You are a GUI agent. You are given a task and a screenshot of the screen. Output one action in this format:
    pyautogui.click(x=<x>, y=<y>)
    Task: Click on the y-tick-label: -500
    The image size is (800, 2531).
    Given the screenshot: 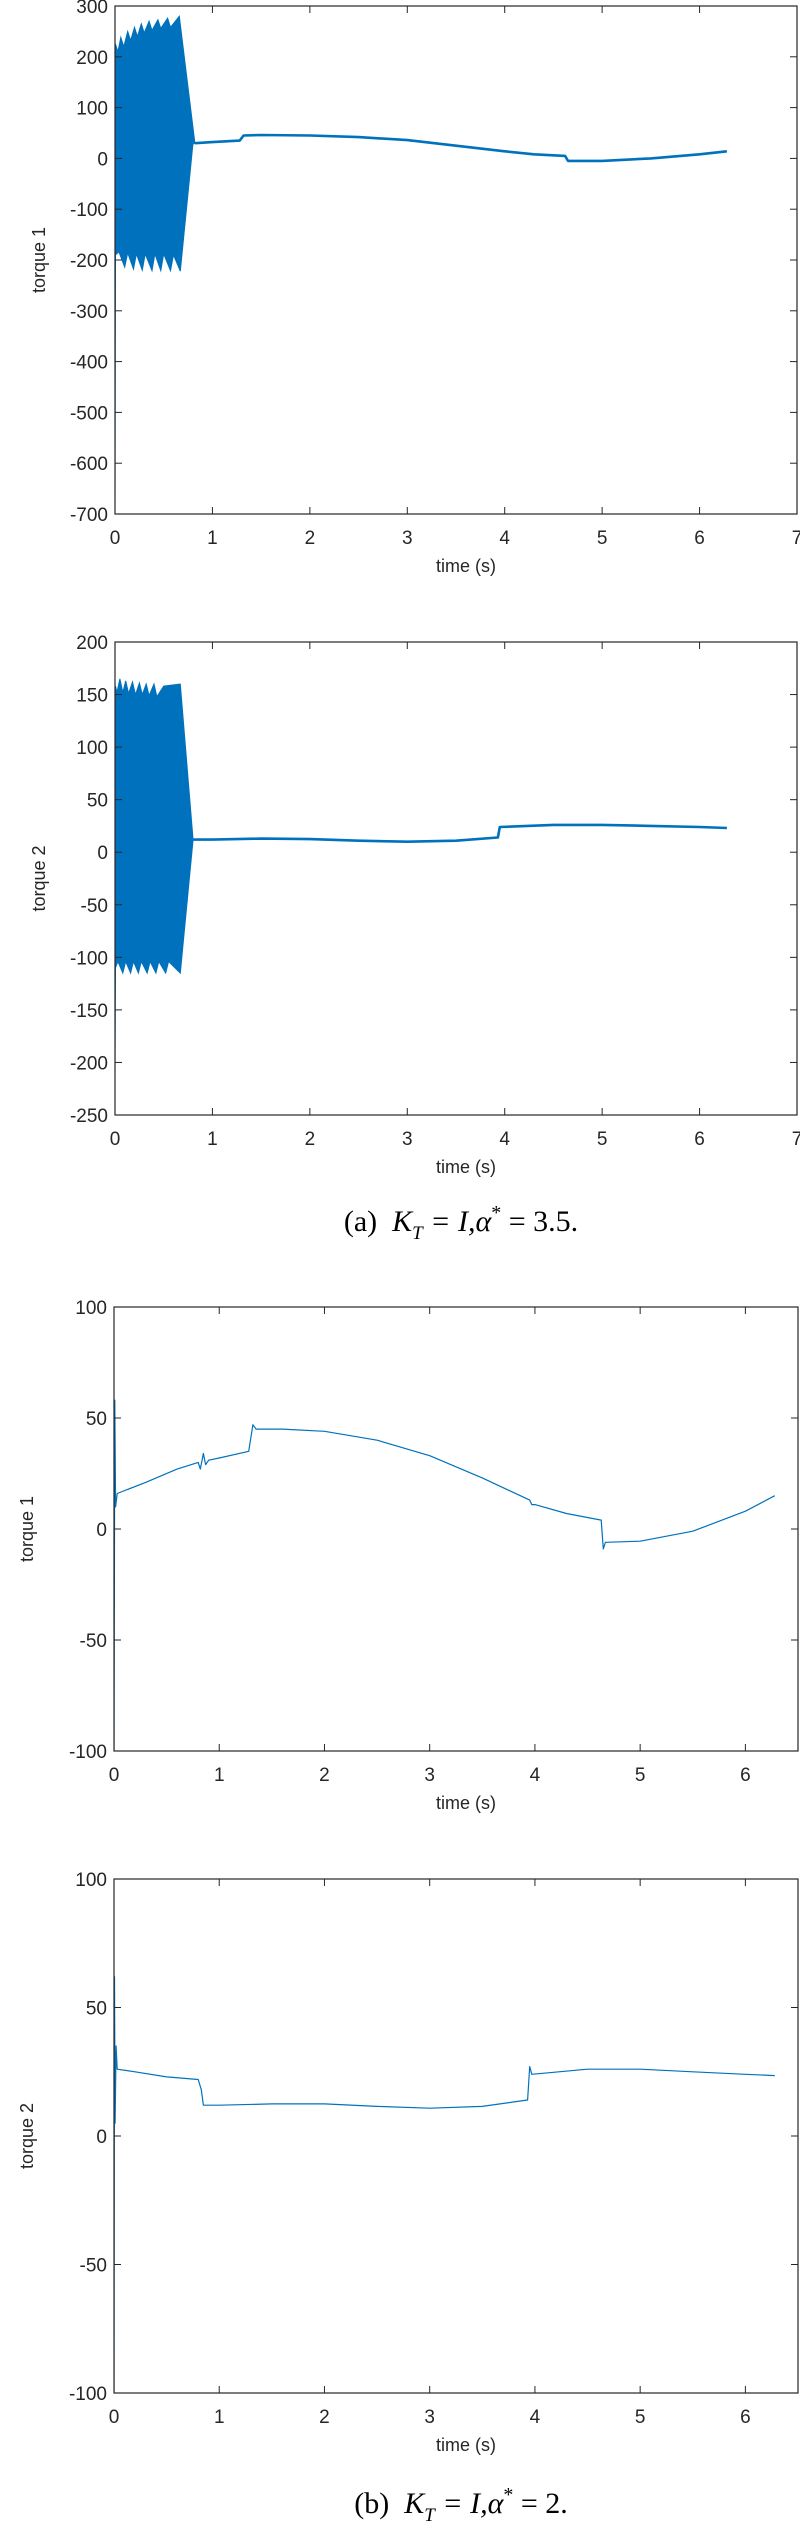 What is the action you would take?
    pyautogui.click(x=89, y=413)
    